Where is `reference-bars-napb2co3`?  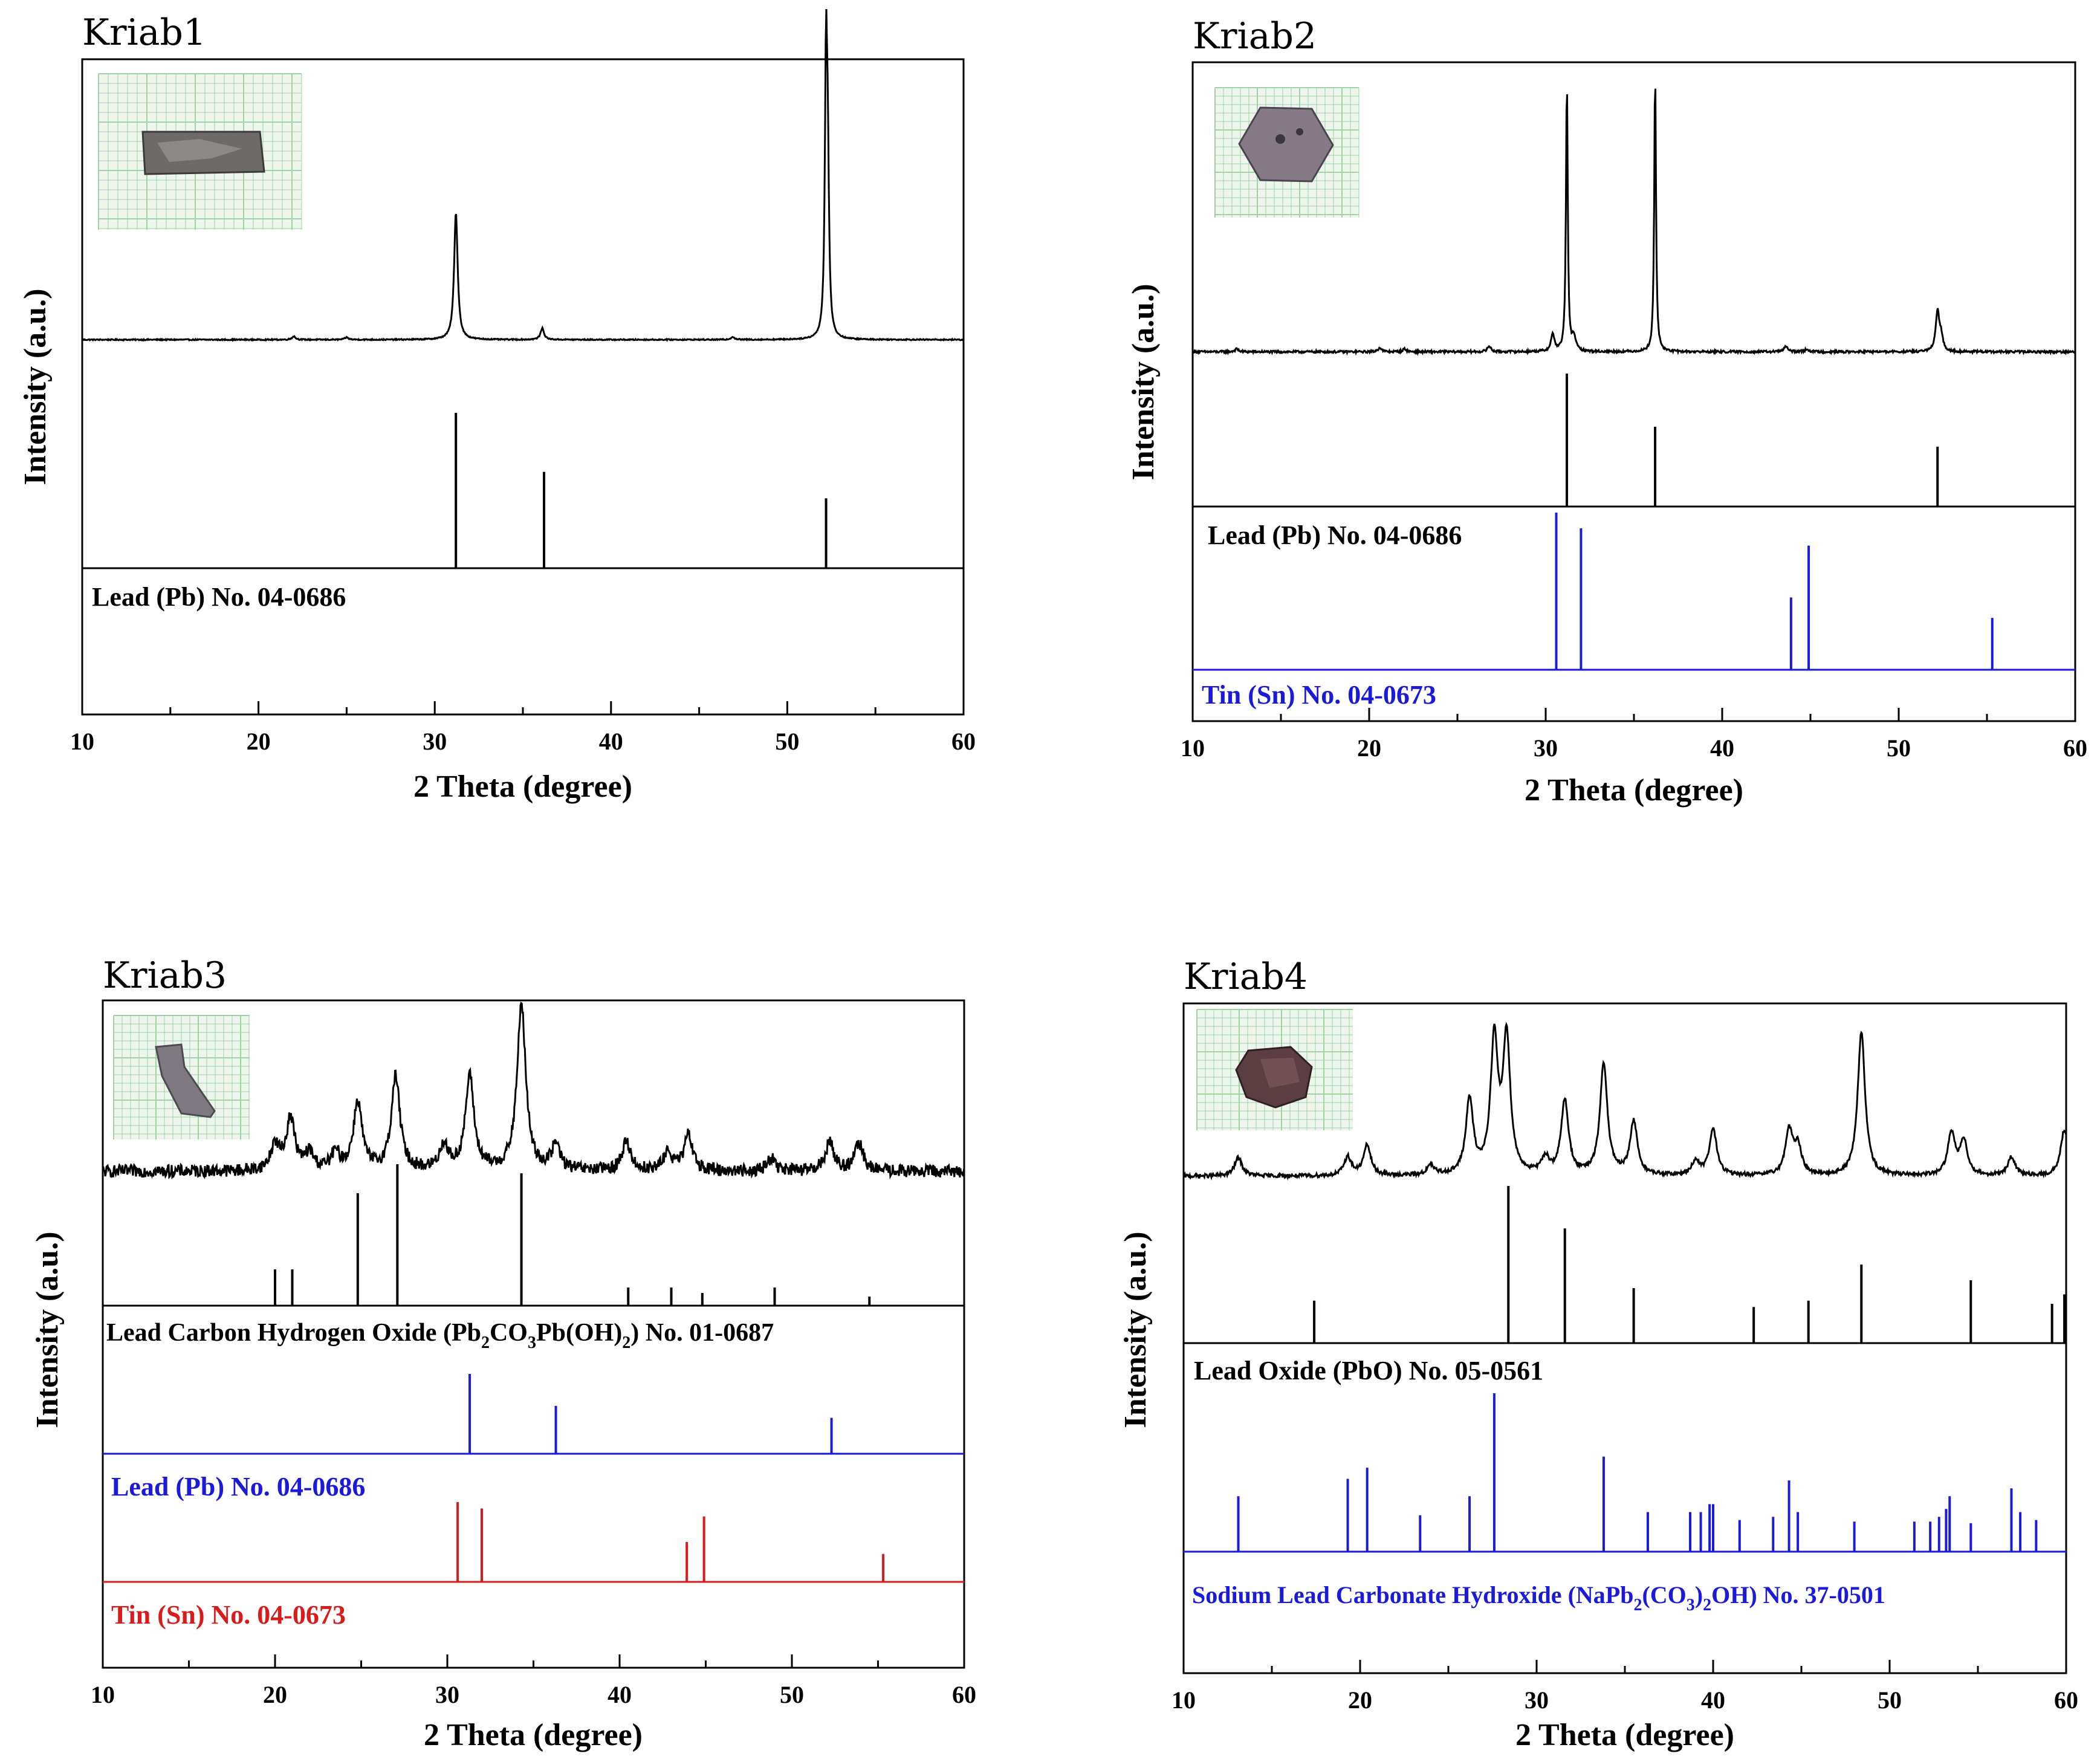 reference-bars-napb2co3 is located at coordinates (1637, 1472).